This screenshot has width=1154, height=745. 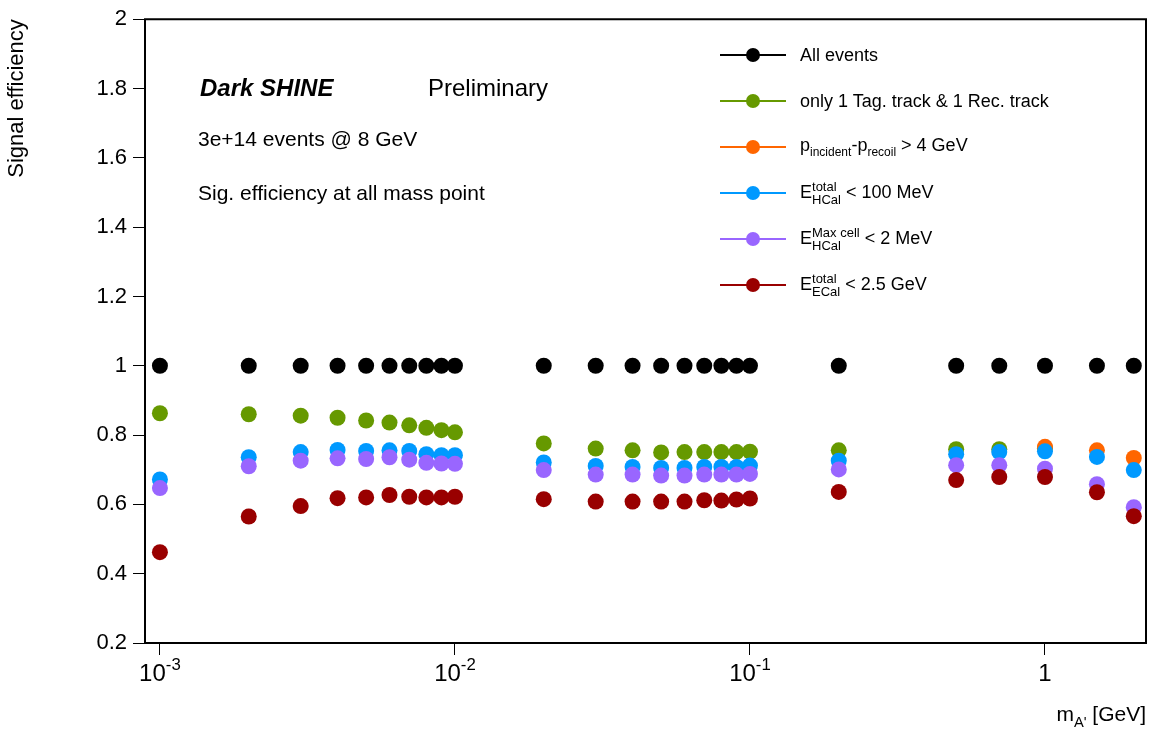 What do you see at coordinates (267, 87) in the screenshot?
I see `annotation: Dark SHINE` at bounding box center [267, 87].